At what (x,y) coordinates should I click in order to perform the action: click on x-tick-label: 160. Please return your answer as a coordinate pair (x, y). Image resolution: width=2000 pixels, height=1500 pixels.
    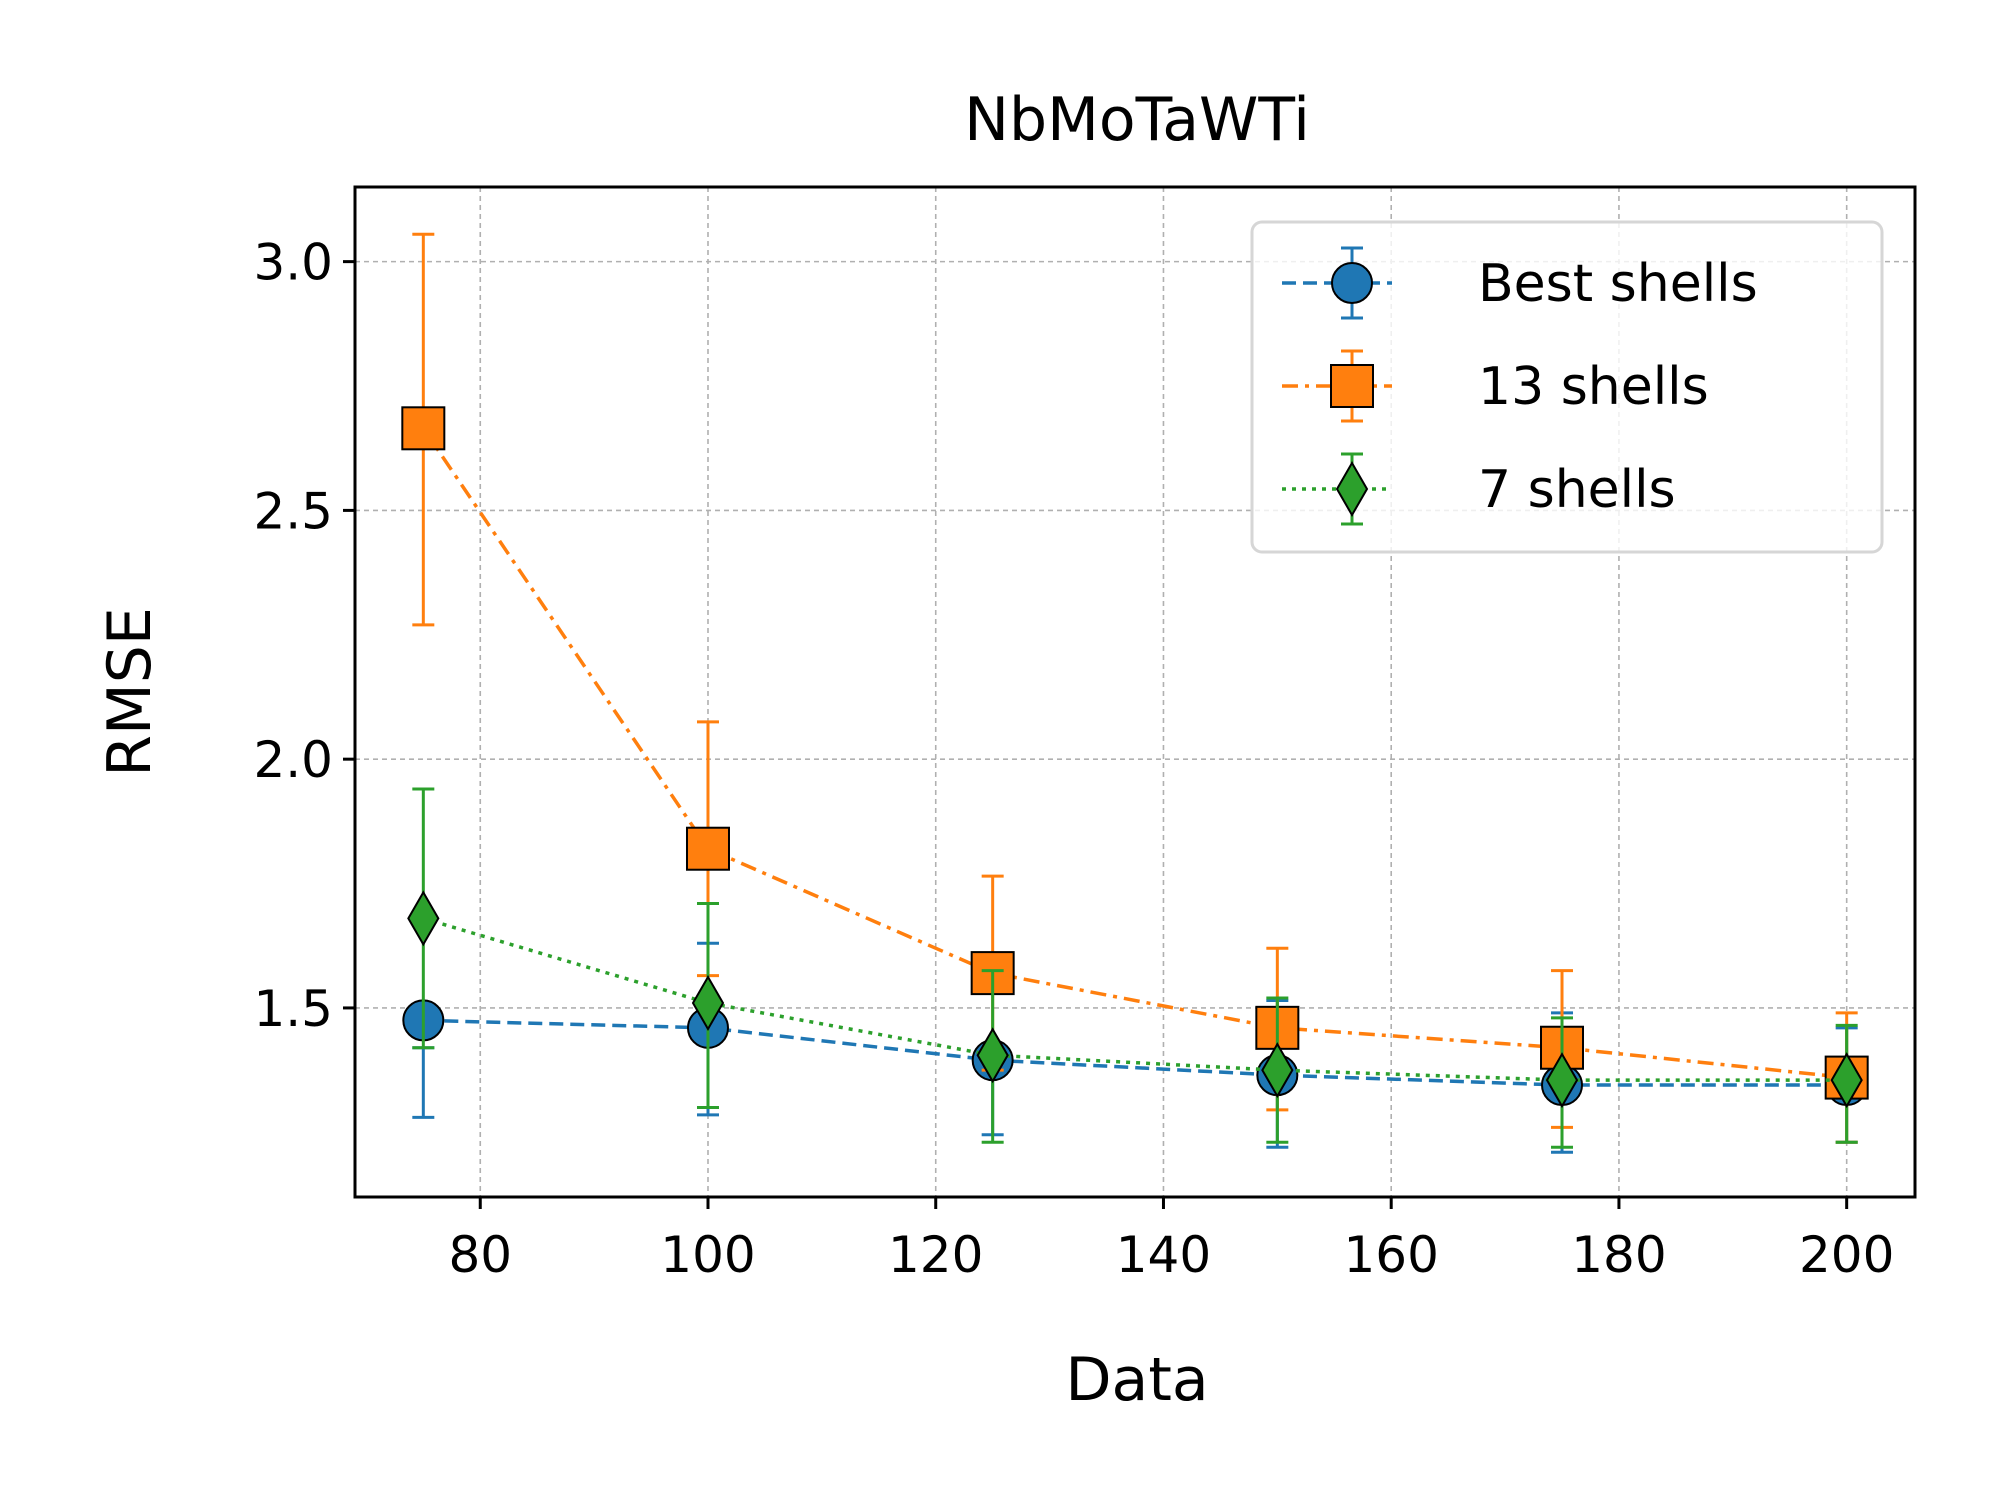
    Looking at the image, I should click on (1390, 1255).